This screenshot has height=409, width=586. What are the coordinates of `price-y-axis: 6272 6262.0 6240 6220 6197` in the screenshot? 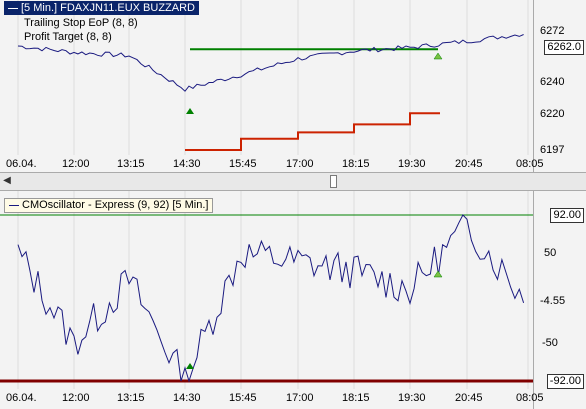 It's located at (559, 86).